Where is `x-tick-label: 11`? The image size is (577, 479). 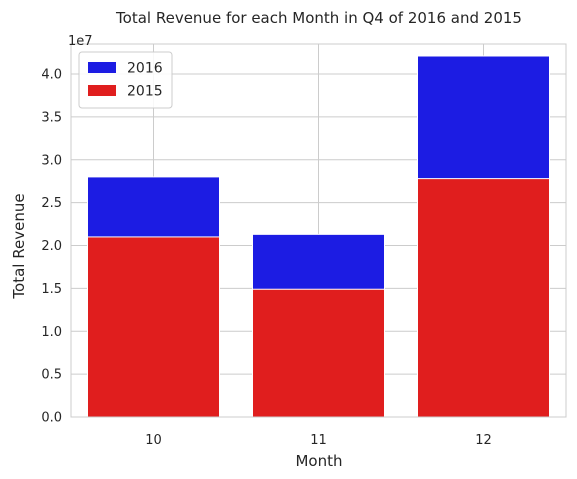
x-tick-label: 11 is located at coordinates (318, 440).